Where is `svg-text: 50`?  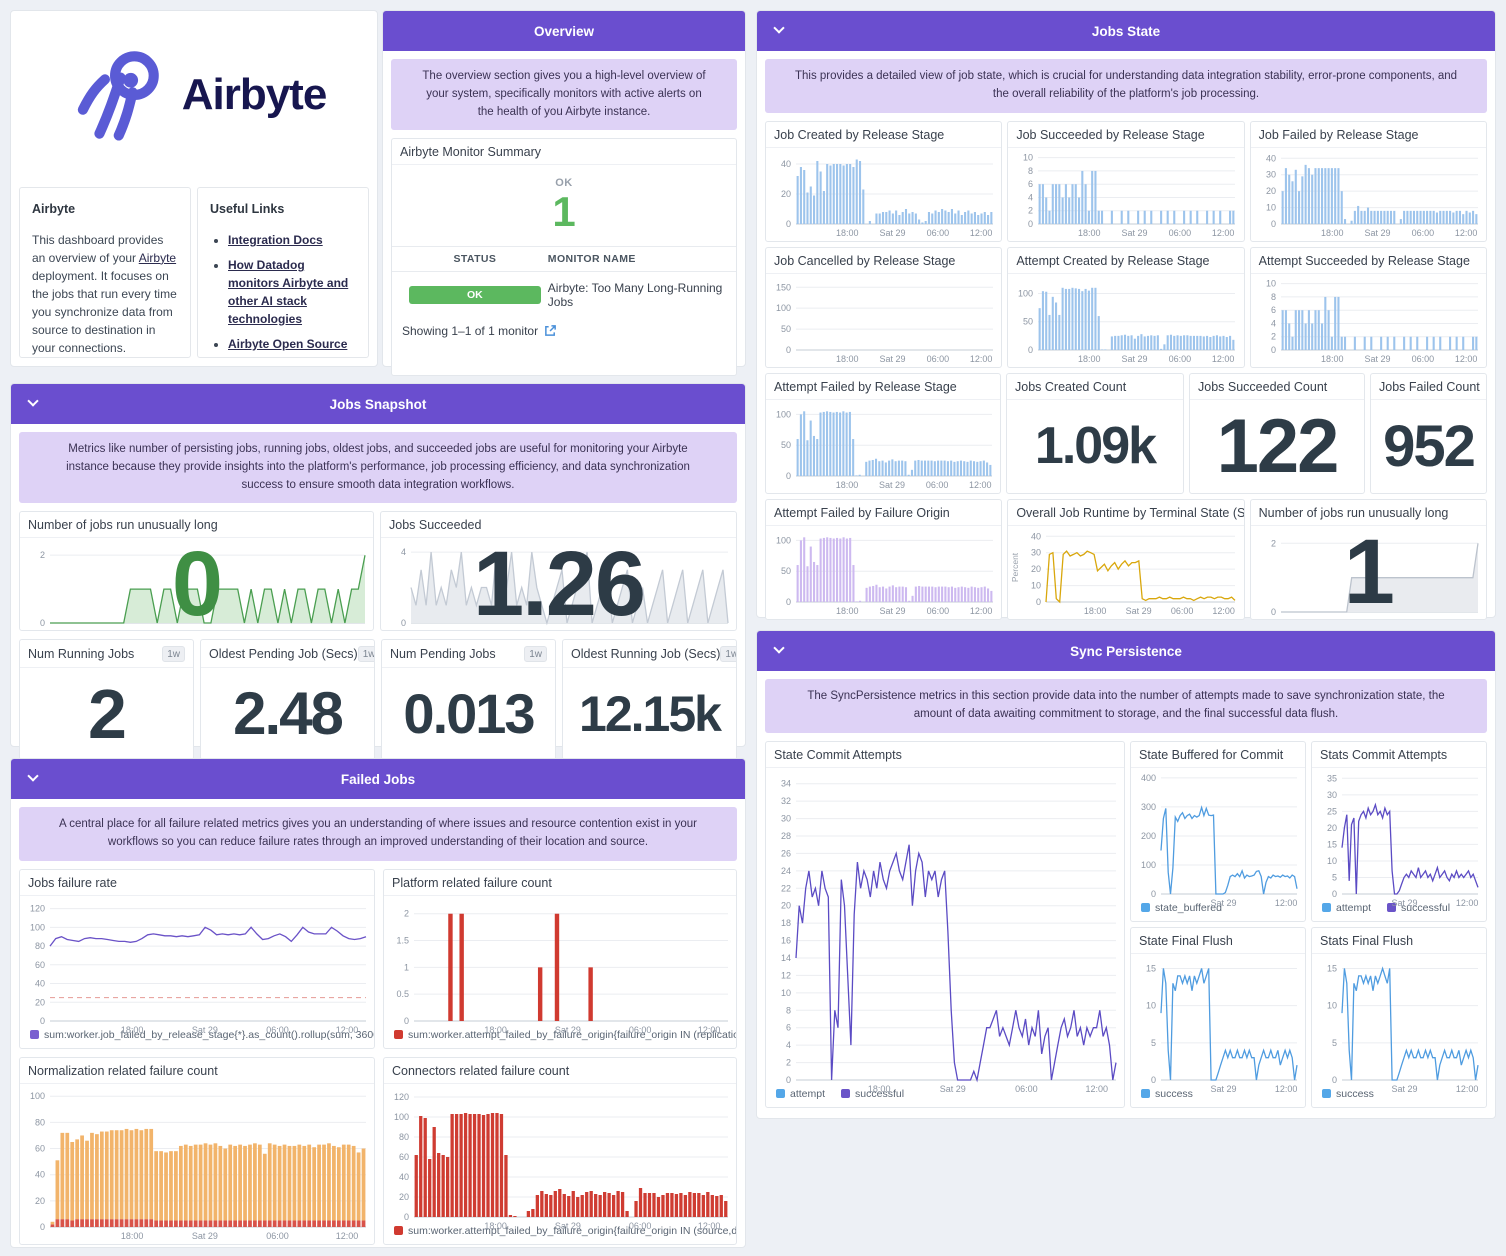 svg-text: 50 is located at coordinates (786, 329).